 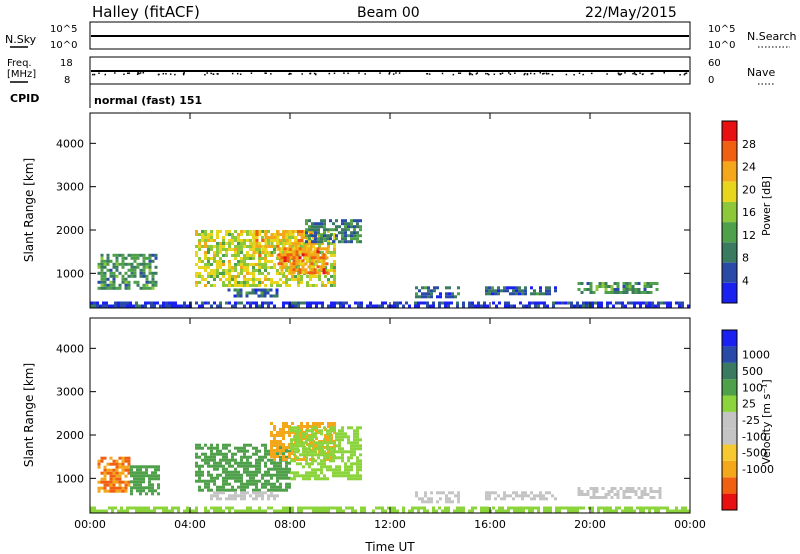 I want to click on colorbar-swatch, so click(x=729, y=403).